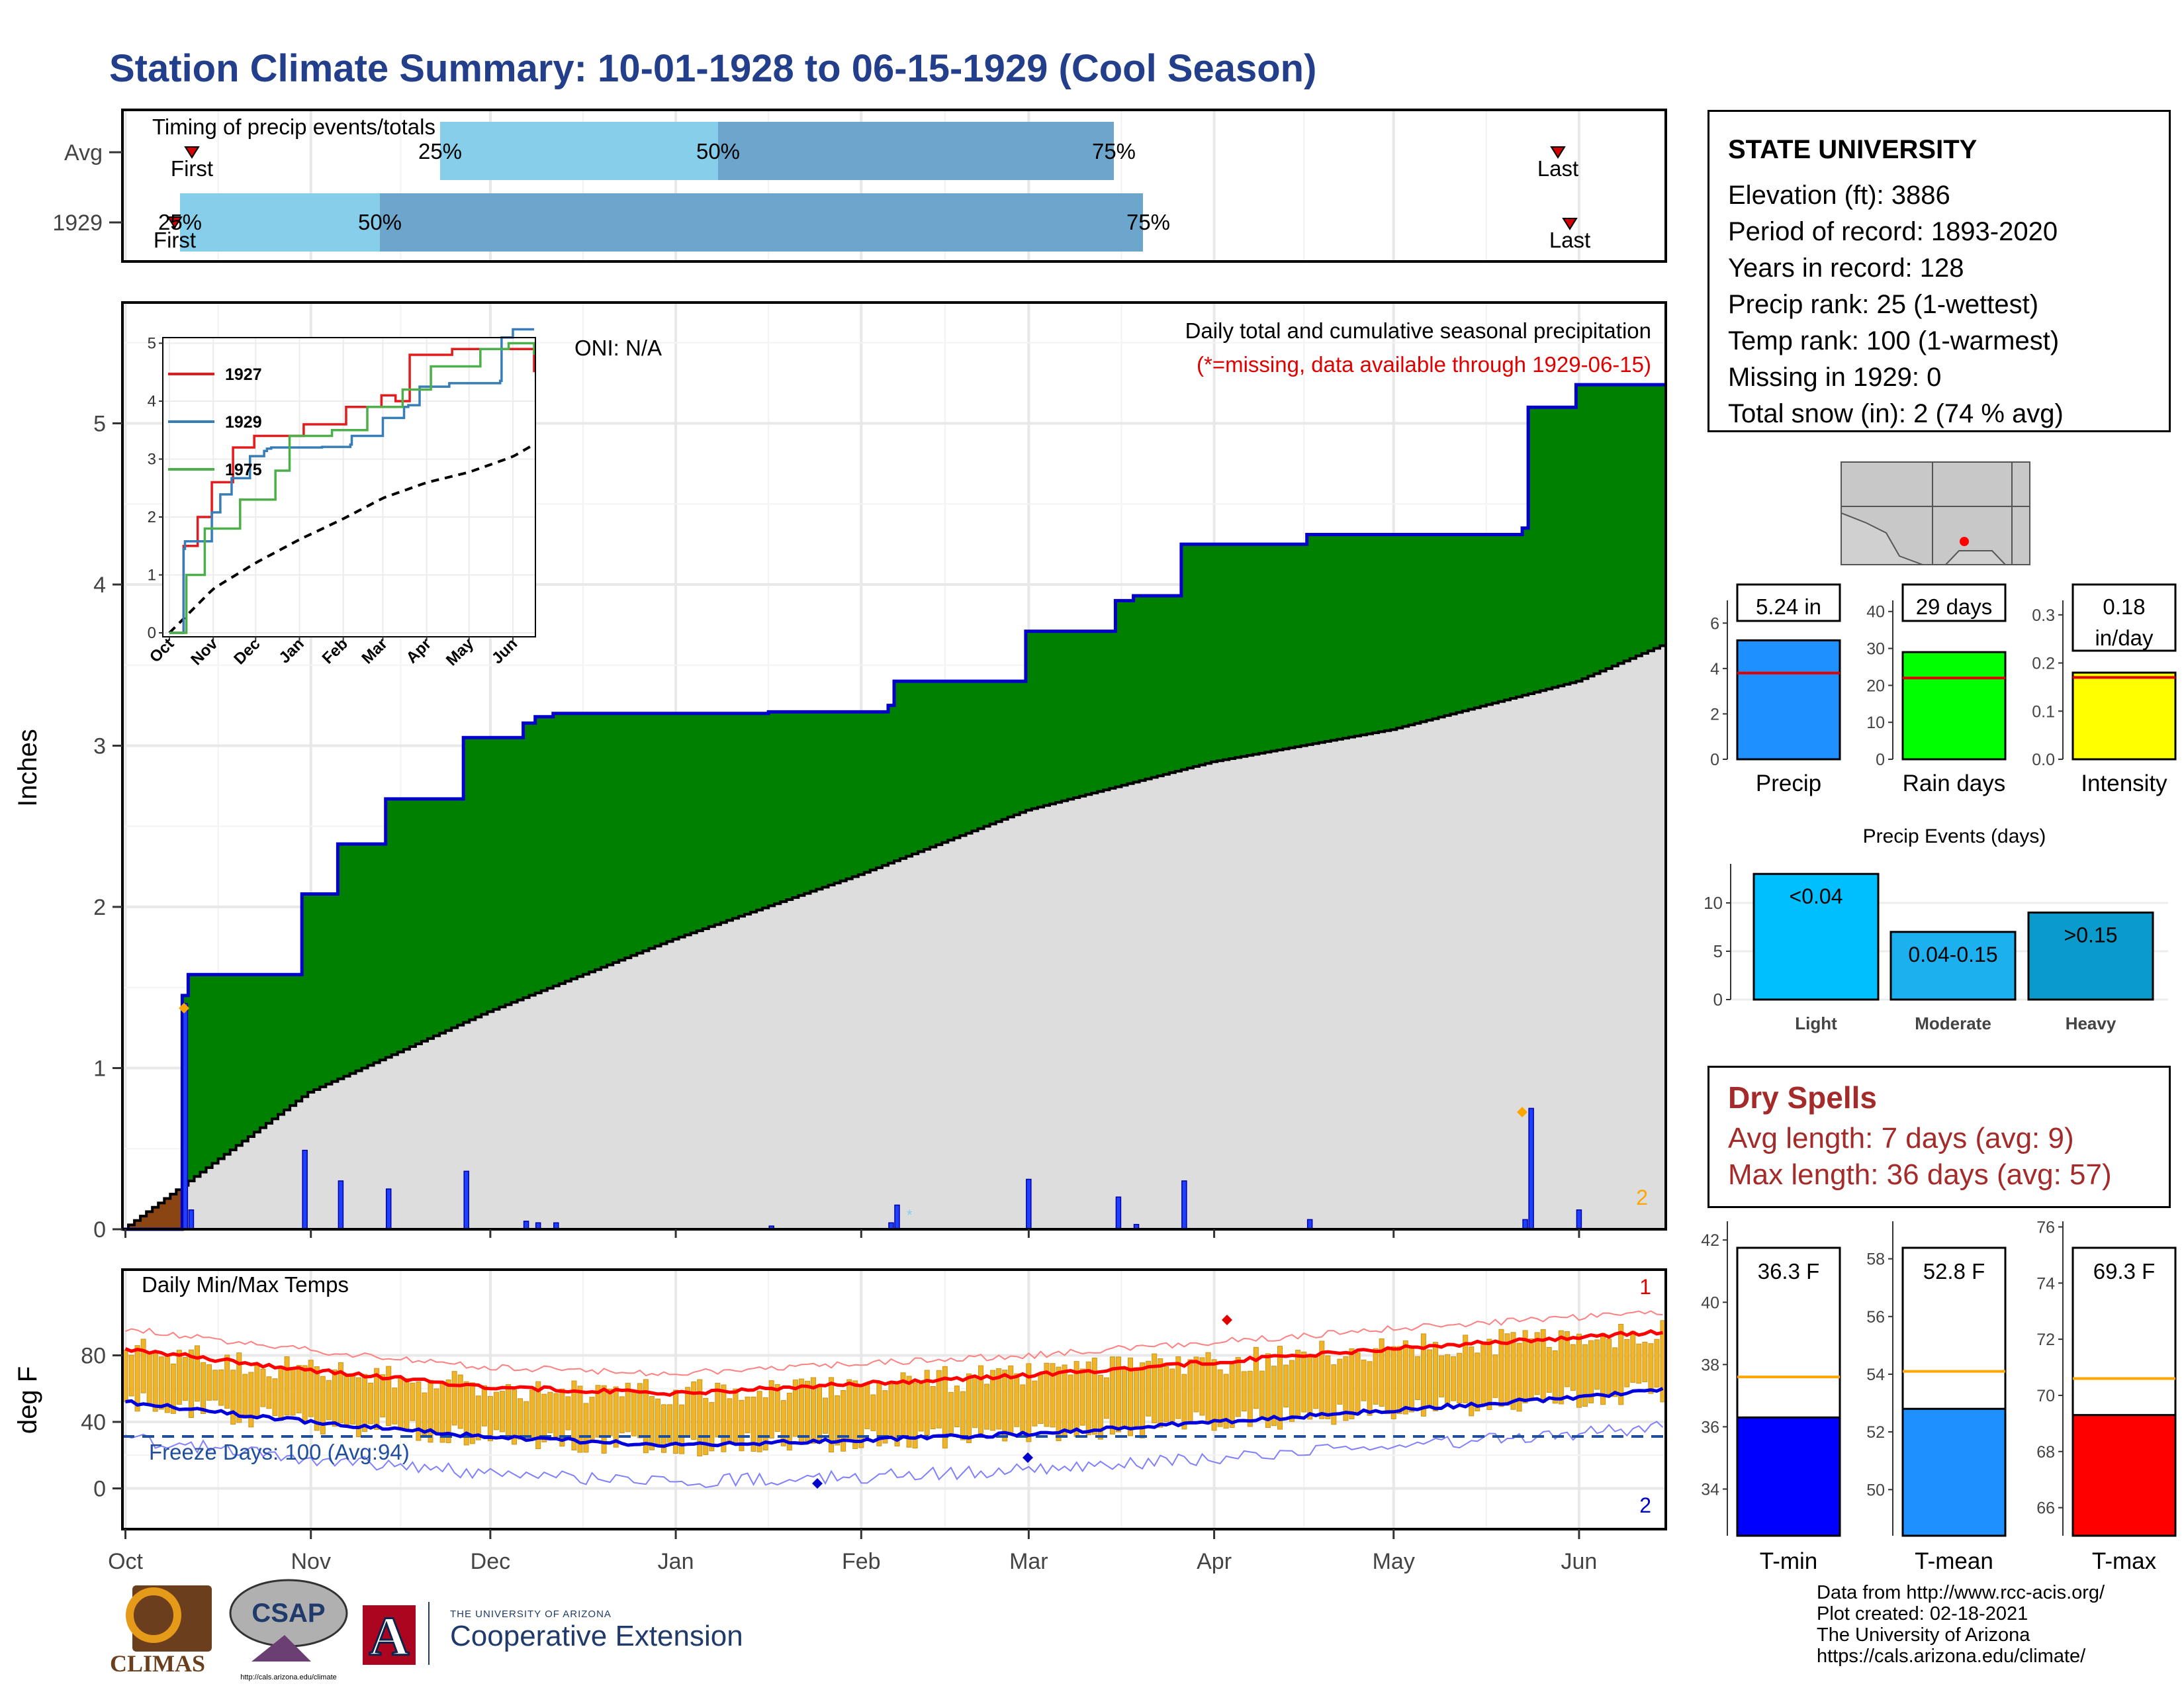 This screenshot has width=2184, height=1688. What do you see at coordinates (1214, 1561) in the screenshot?
I see `x-axis-month-label: Apr` at bounding box center [1214, 1561].